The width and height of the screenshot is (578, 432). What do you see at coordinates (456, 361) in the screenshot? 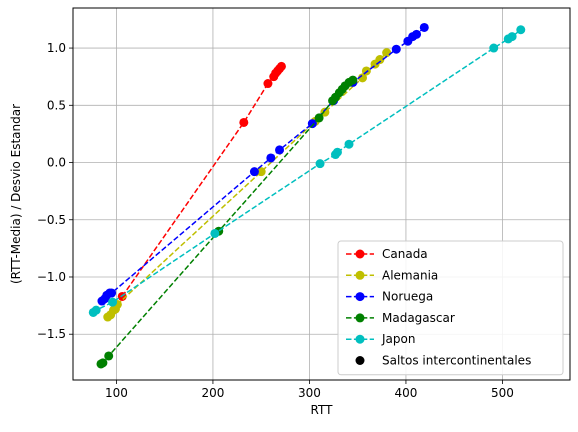
I see `legend-label: Saltos intercontinentales` at bounding box center [456, 361].